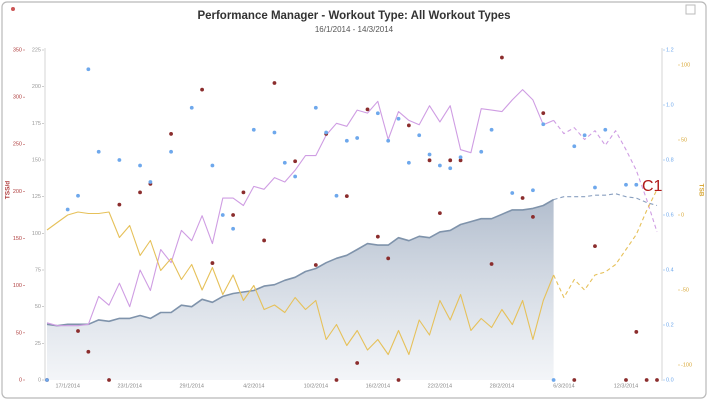 The image size is (709, 401). What do you see at coordinates (354, 29) in the screenshot?
I see `chart-subtitle: 16/1/2014 - 14/3/2014` at bounding box center [354, 29].